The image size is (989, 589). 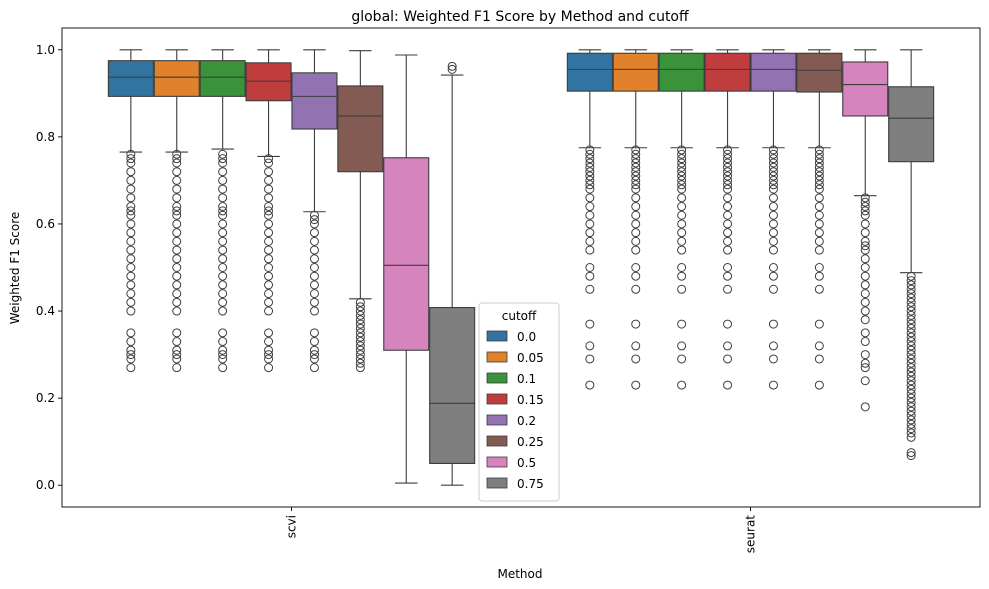 I want to click on box-seurat-cutoff-0.25, so click(x=819, y=219).